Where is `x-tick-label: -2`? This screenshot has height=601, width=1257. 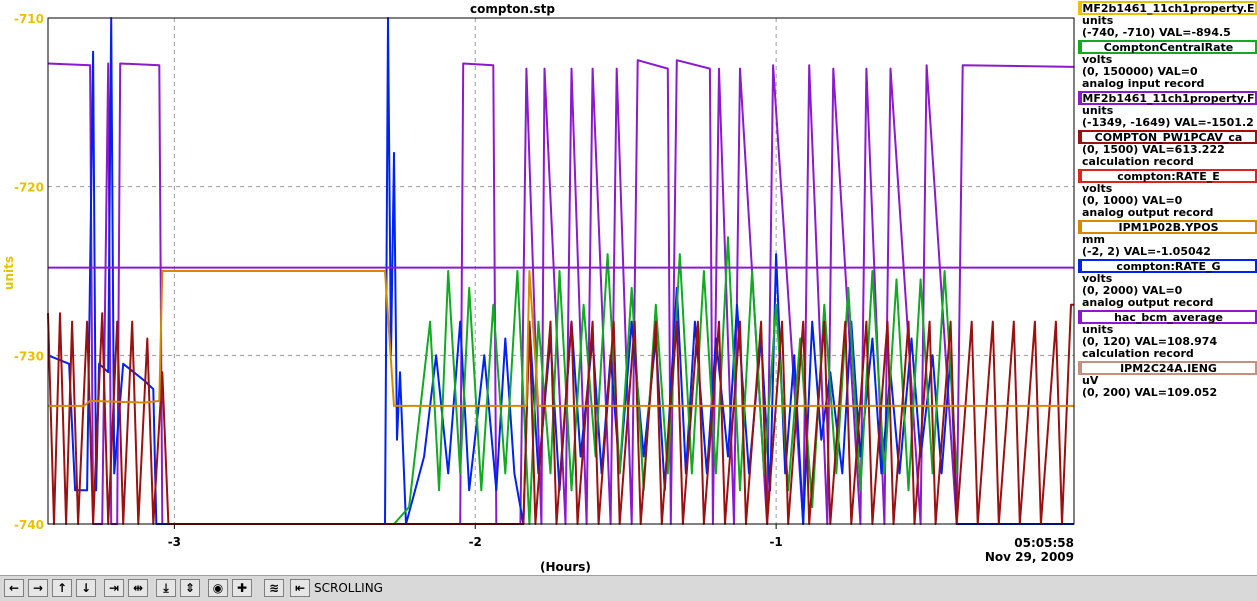
x-tick-label: -2 is located at coordinates (475, 542).